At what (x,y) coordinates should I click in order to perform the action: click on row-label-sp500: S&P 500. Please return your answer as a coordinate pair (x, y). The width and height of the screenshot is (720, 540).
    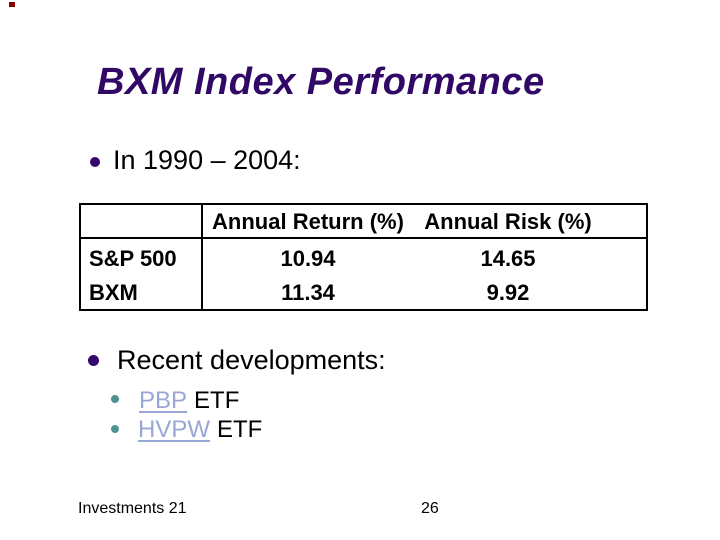
    Looking at the image, I should click on (133, 258).